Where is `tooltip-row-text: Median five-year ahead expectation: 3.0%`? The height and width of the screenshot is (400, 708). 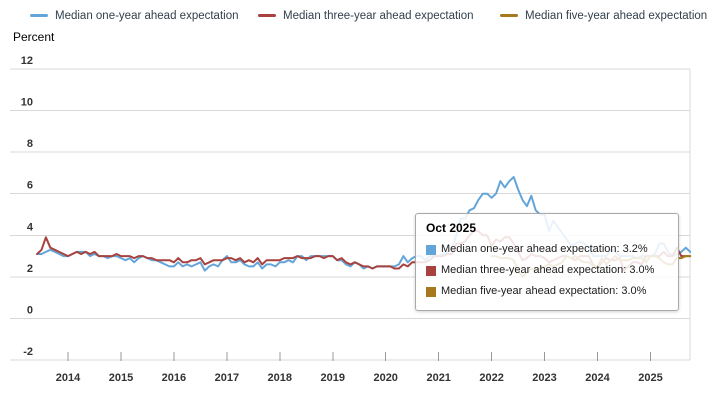
tooltip-row-text: Median five-year ahead expectation: 3.0% is located at coordinates (544, 291).